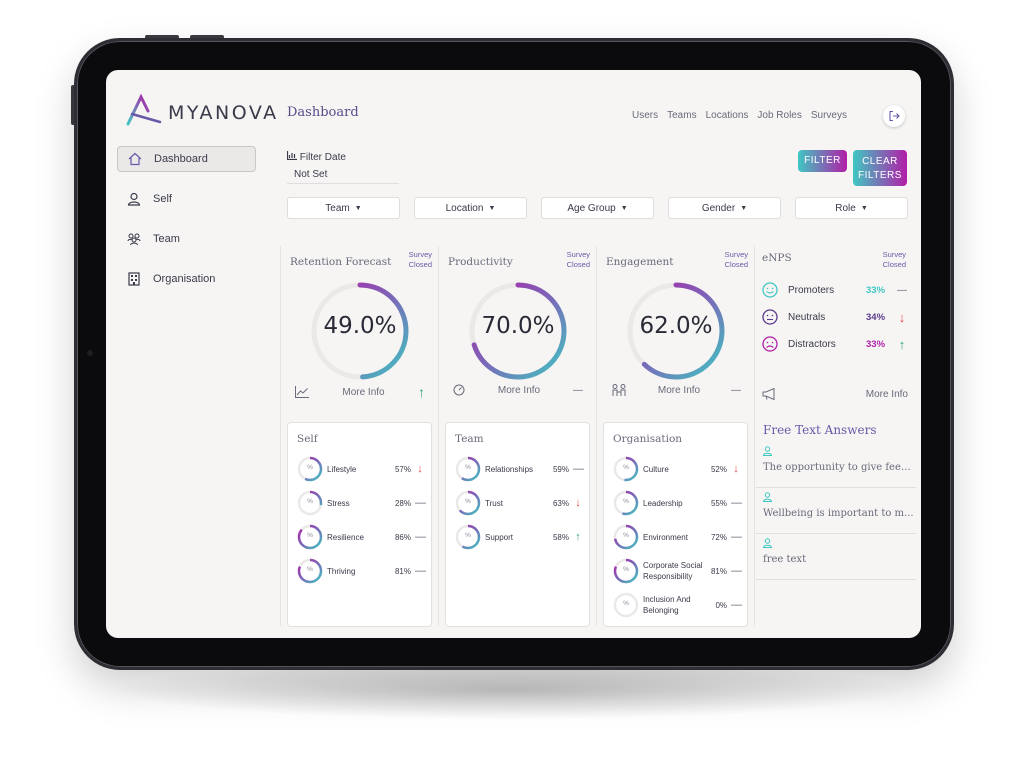  I want to click on enps-row-neutrals: Neutrals 34% ↓, so click(835, 317).